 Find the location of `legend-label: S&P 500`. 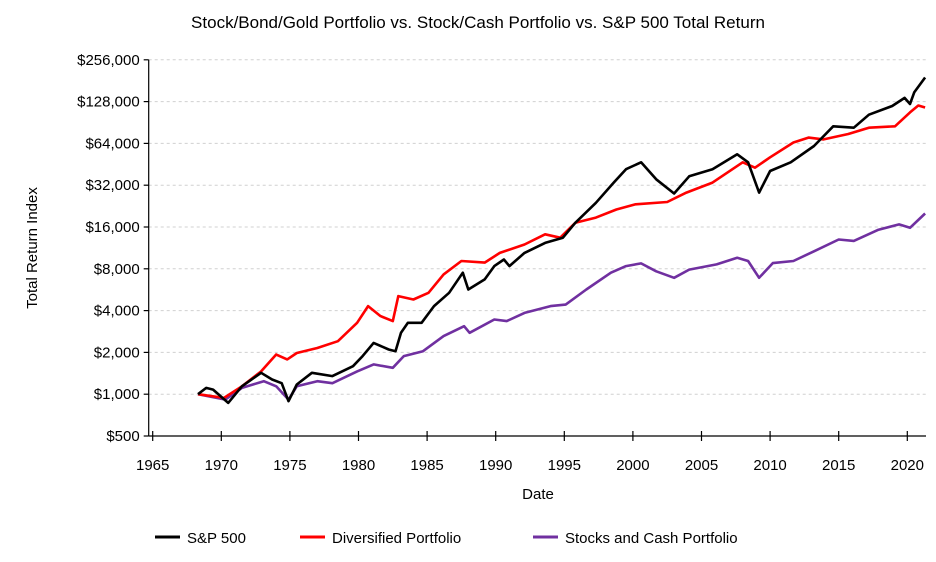

legend-label: S&P 500 is located at coordinates (216, 538).